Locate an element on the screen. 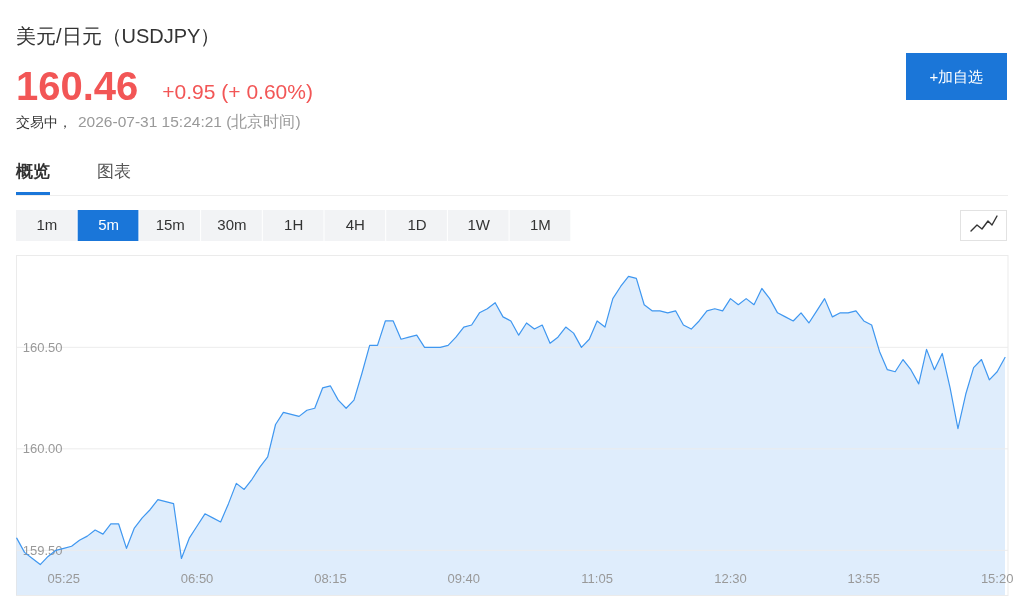  x-tick-label: 09:40 is located at coordinates (464, 578).